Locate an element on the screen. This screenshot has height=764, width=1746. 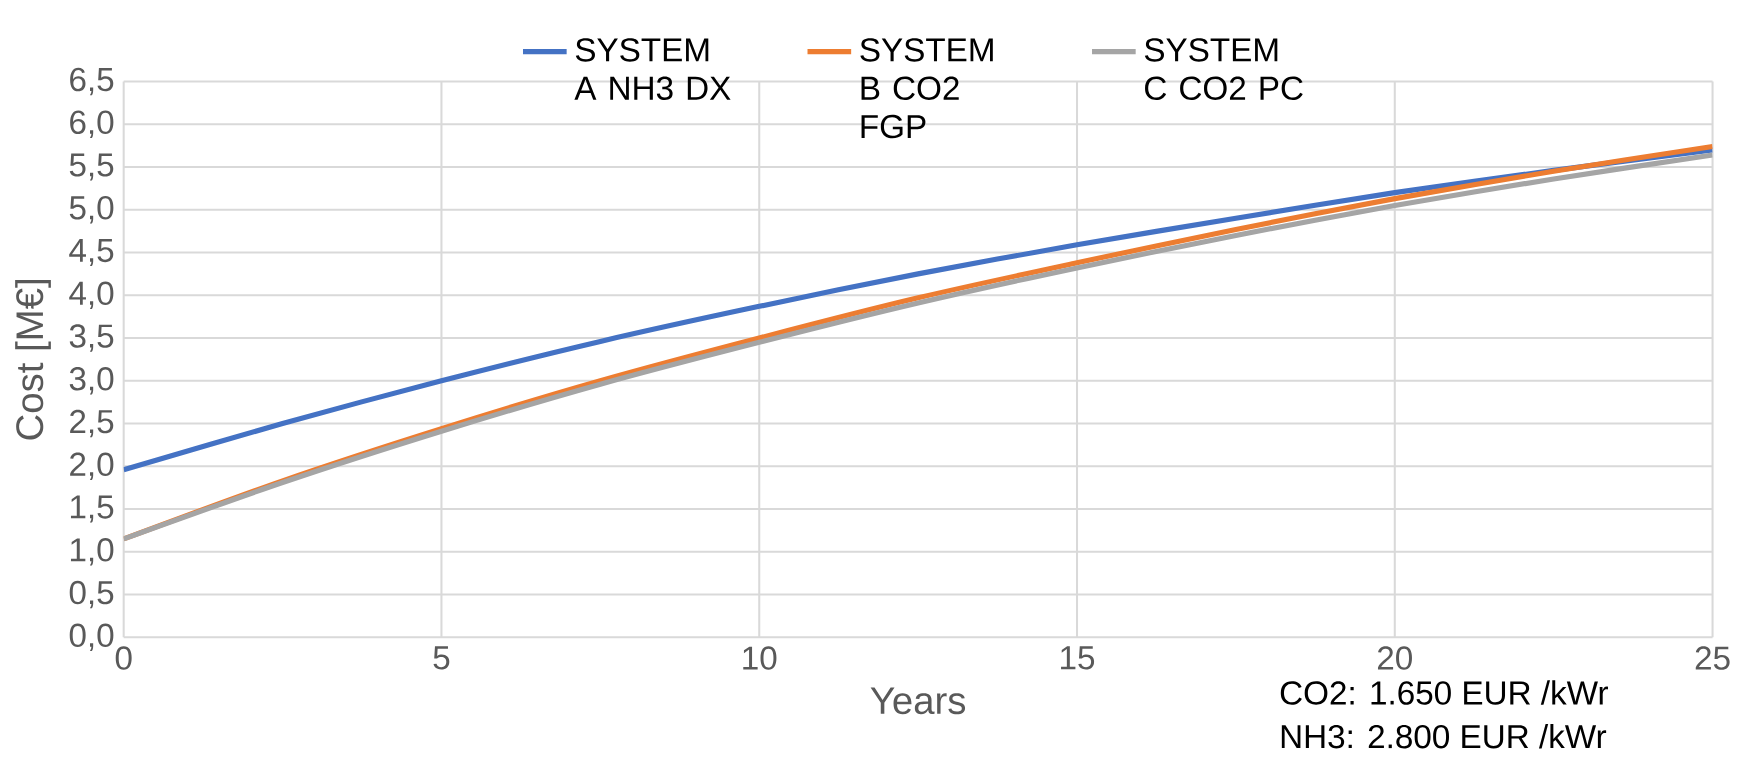
x-tick-label: 10 is located at coordinates (760, 658).